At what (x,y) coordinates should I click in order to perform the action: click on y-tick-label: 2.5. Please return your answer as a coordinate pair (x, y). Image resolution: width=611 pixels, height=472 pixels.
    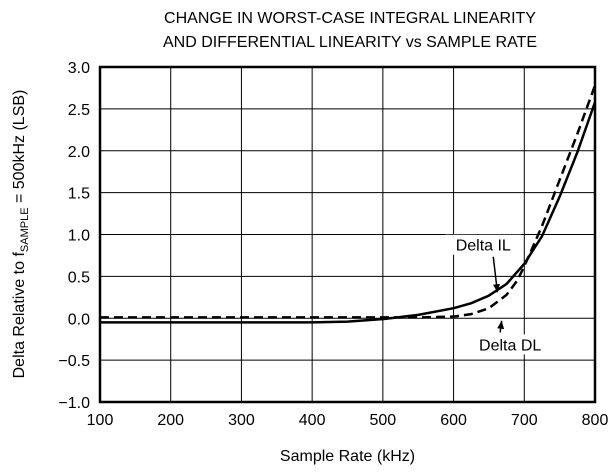
    Looking at the image, I should click on (79, 110).